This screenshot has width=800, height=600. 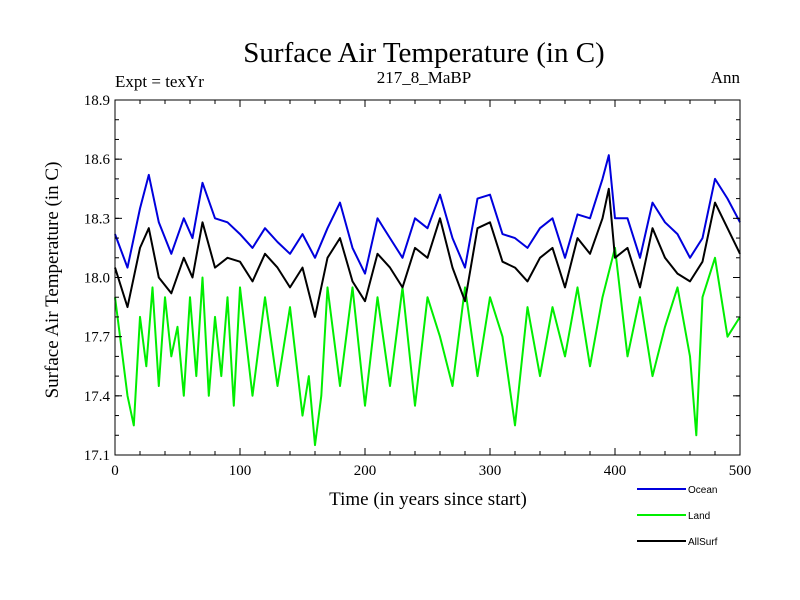 I want to click on y-axis-label: Surface Air Temperature (in C), so click(x=52, y=280).